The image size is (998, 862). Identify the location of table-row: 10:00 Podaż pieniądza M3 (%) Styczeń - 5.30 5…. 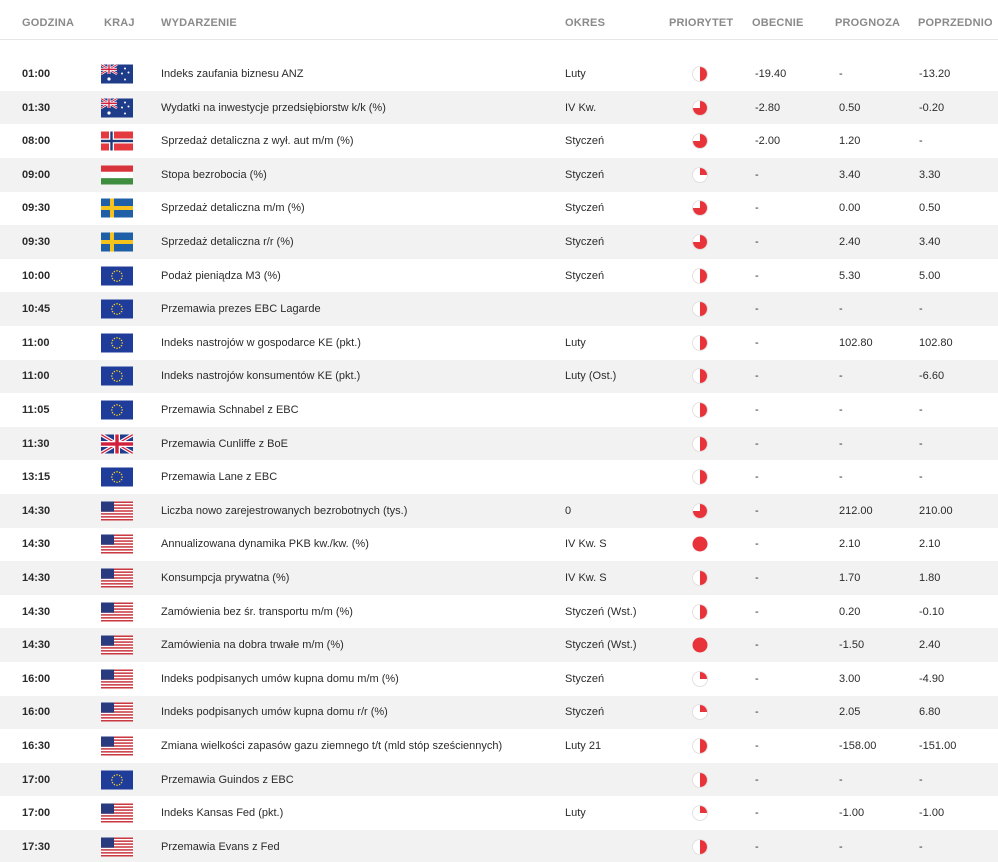
(499, 276).